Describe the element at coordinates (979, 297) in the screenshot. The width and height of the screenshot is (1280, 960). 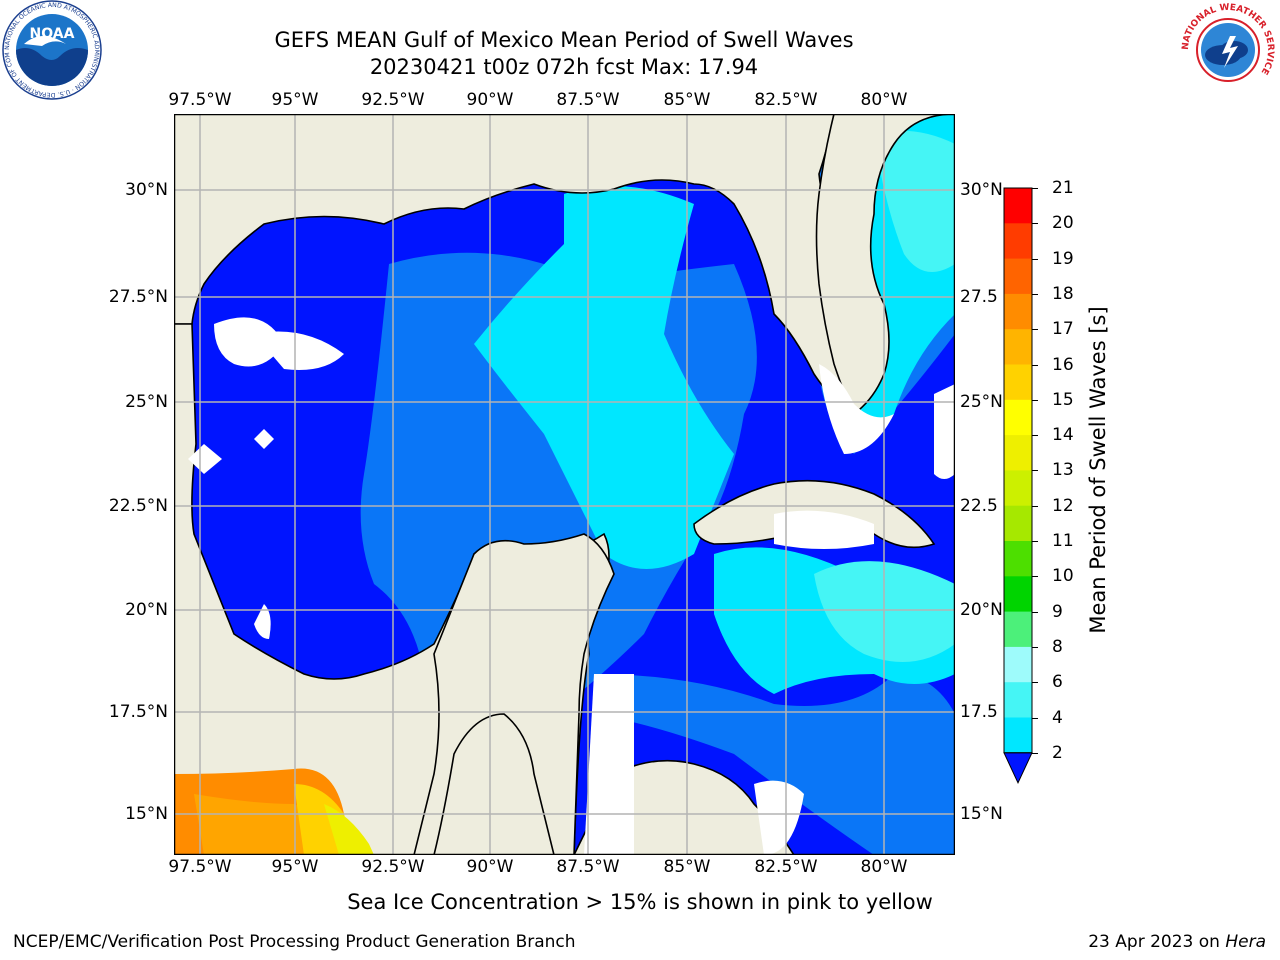
I see `lat-tick-label: 27.5` at that location.